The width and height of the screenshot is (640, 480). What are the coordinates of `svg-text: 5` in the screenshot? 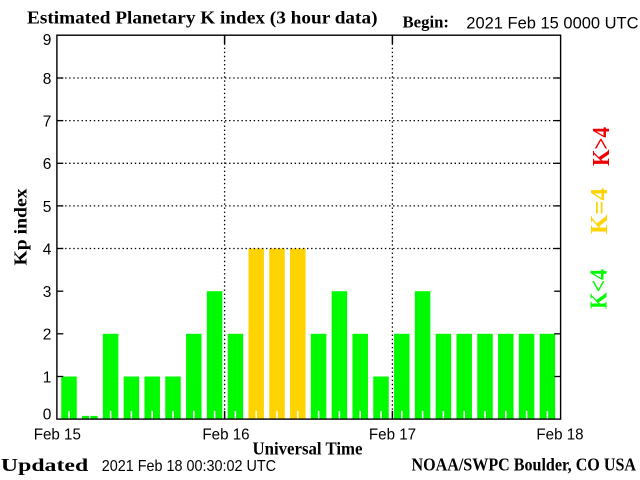 It's located at (47, 207).